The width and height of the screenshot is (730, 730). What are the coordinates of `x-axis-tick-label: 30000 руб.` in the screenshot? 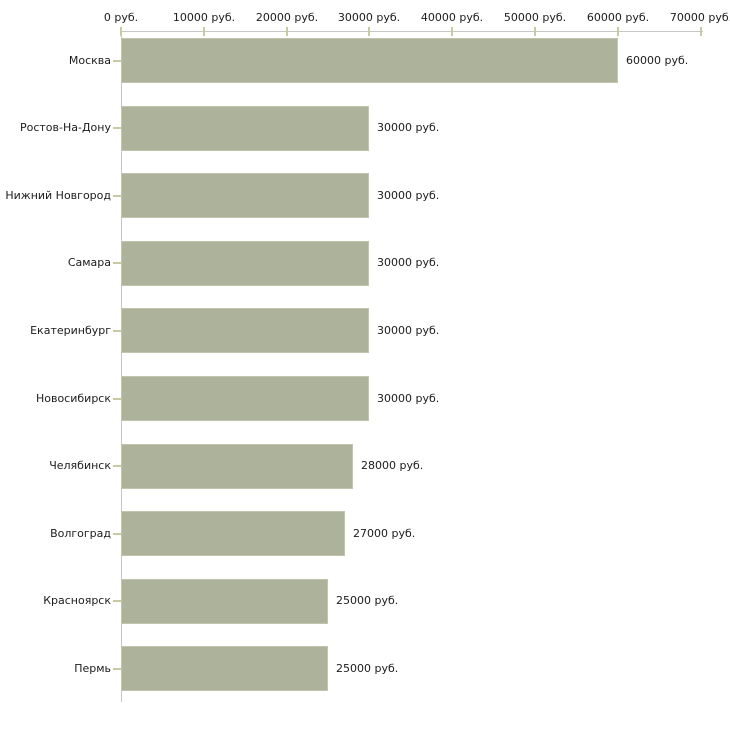 It's located at (369, 17).